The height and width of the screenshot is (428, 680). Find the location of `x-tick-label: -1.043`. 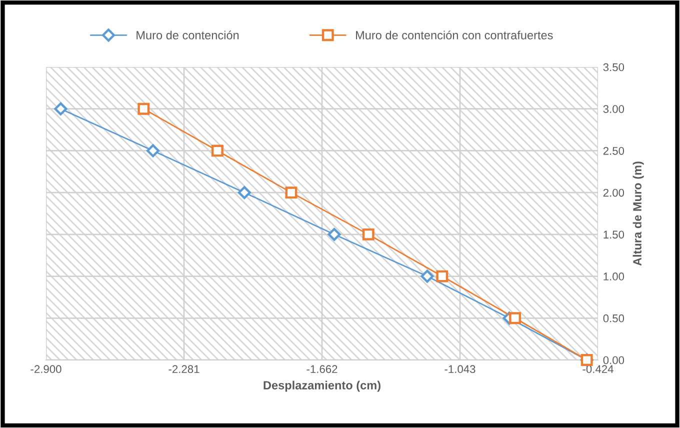

x-tick-label: -1.043 is located at coordinates (460, 369).